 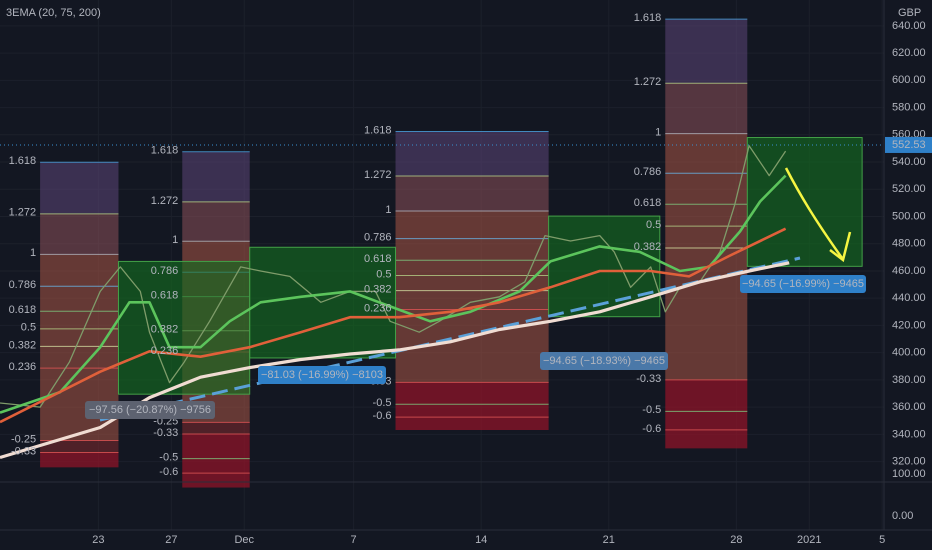 What do you see at coordinates (23, 439) in the screenshot?
I see `fib-label: -0.25` at bounding box center [23, 439].